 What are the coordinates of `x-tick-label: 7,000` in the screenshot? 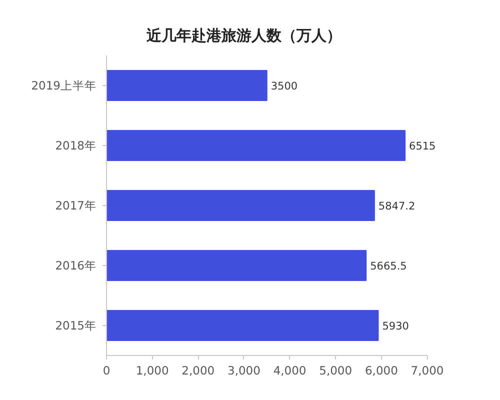 It's located at (427, 371).